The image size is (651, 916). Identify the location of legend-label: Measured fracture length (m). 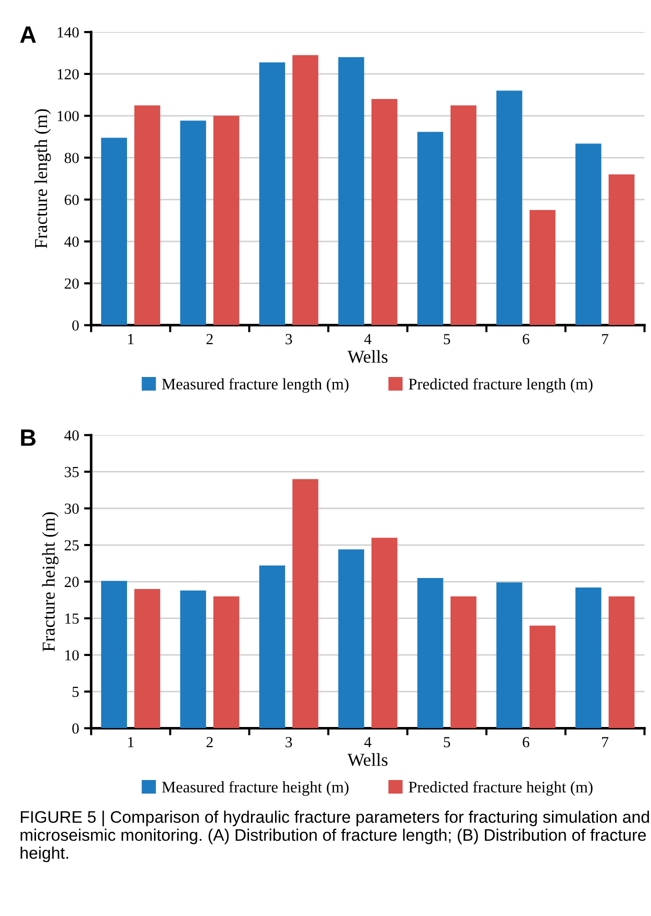
(255, 385).